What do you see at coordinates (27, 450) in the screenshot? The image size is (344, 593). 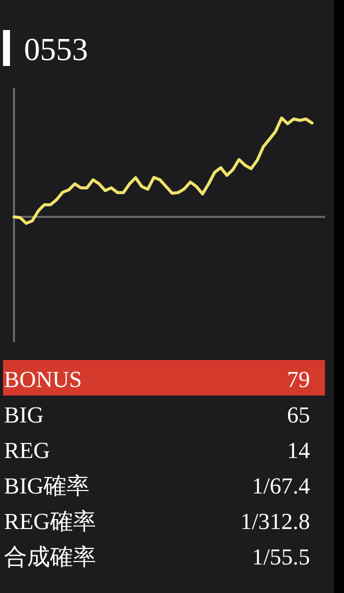 I see `category-label: REG` at bounding box center [27, 450].